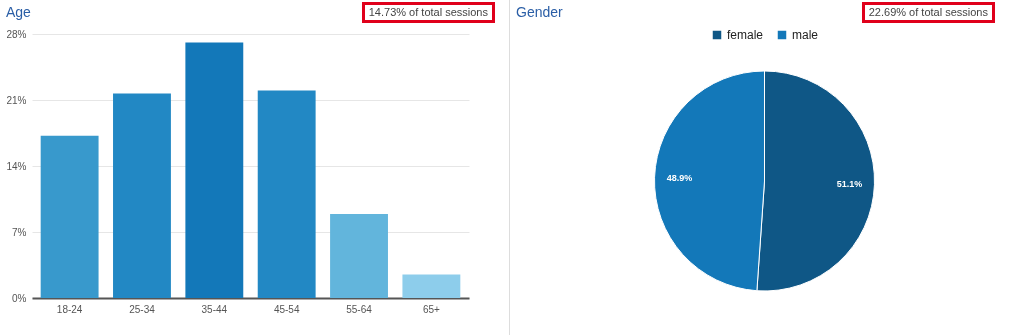 The height and width of the screenshot is (335, 1009). I want to click on x-tick-label: 25-34, so click(142, 309).